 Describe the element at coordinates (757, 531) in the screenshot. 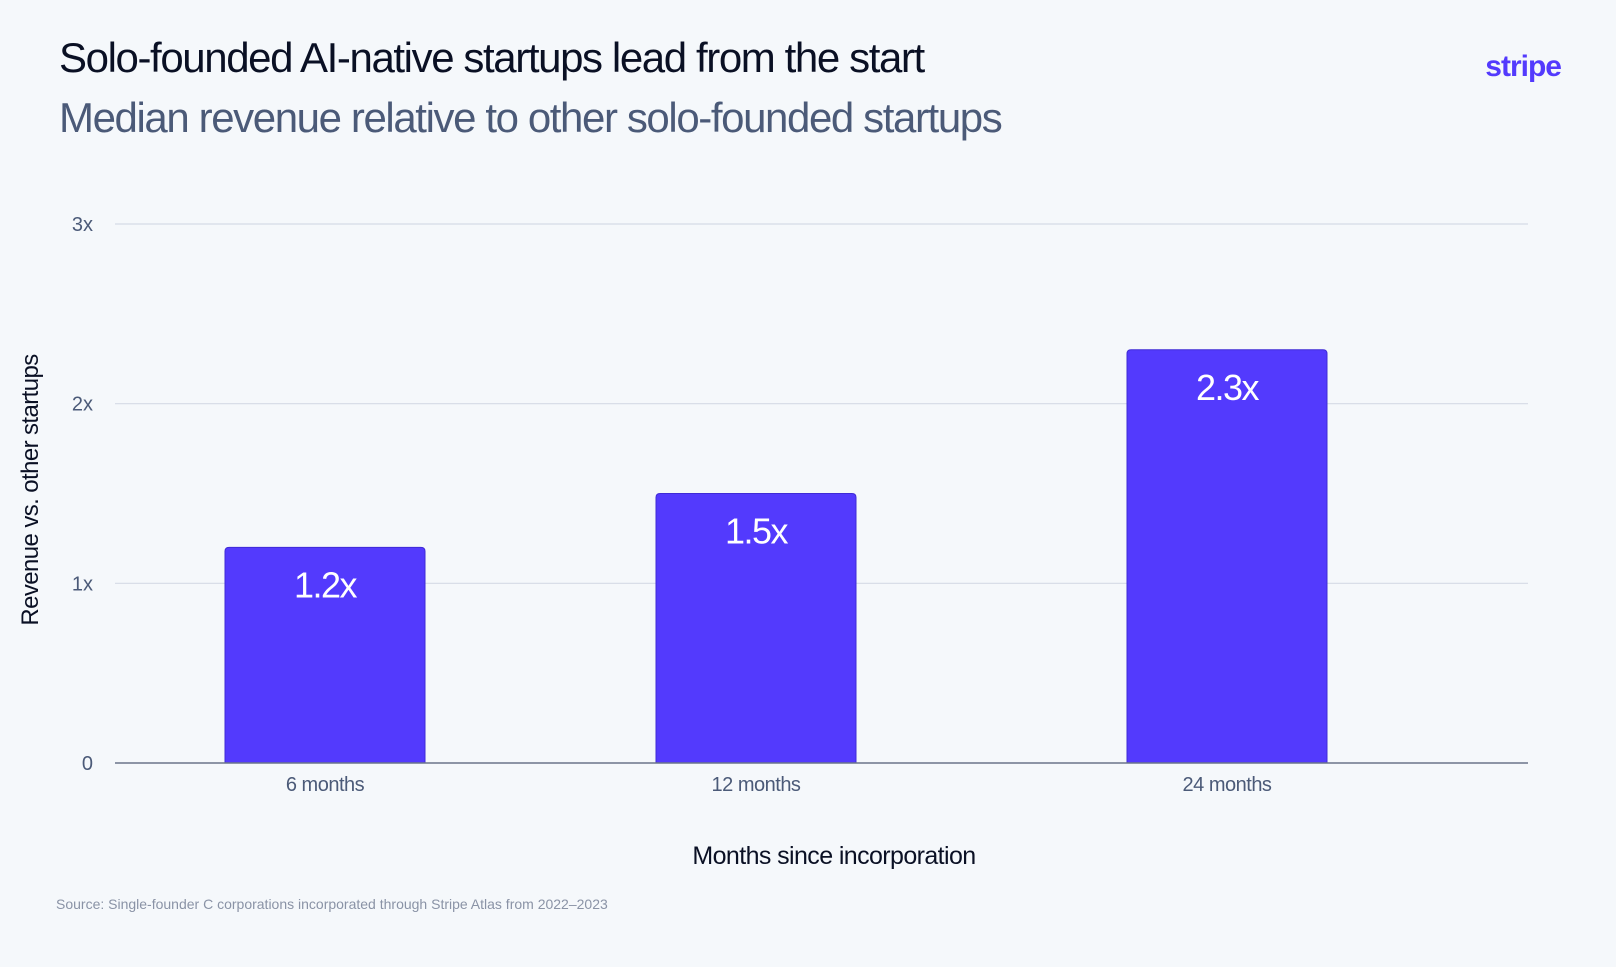

I see `bar-data-label: 1.5x` at that location.